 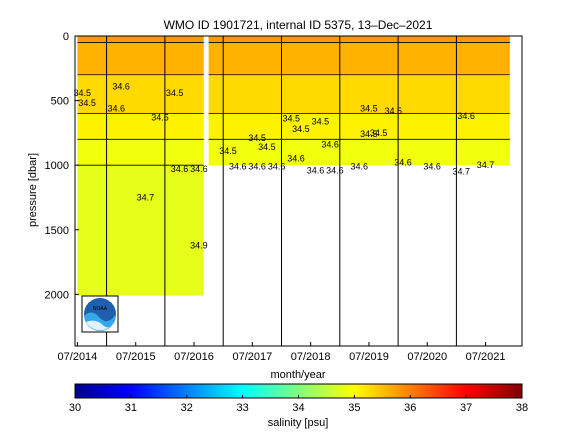 I want to click on y-tick-label-3: 1500, so click(x=57, y=231).